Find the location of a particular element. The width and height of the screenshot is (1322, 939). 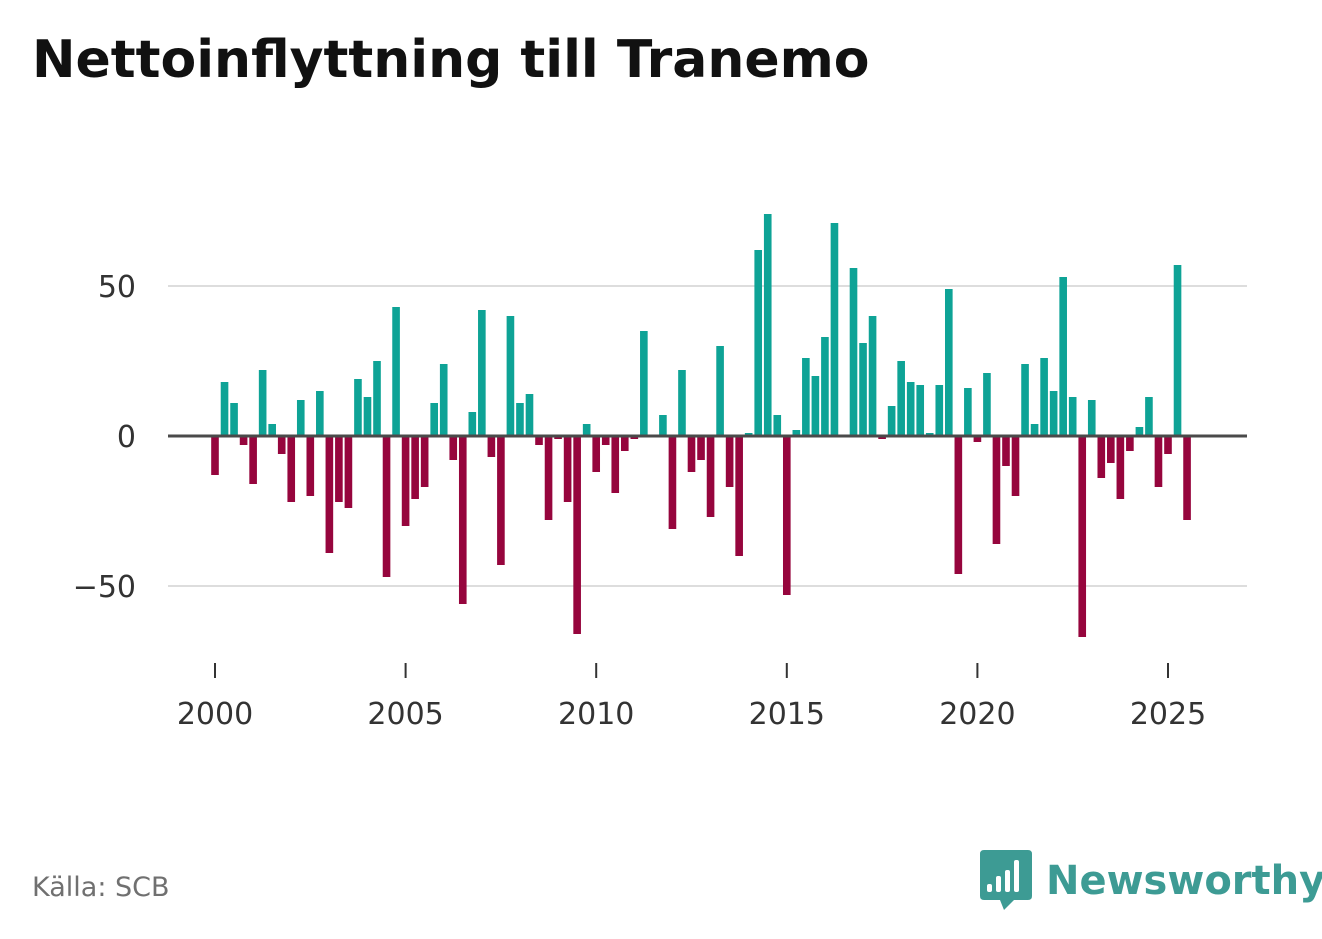

x-tick-label: 2005 is located at coordinates (405, 714).